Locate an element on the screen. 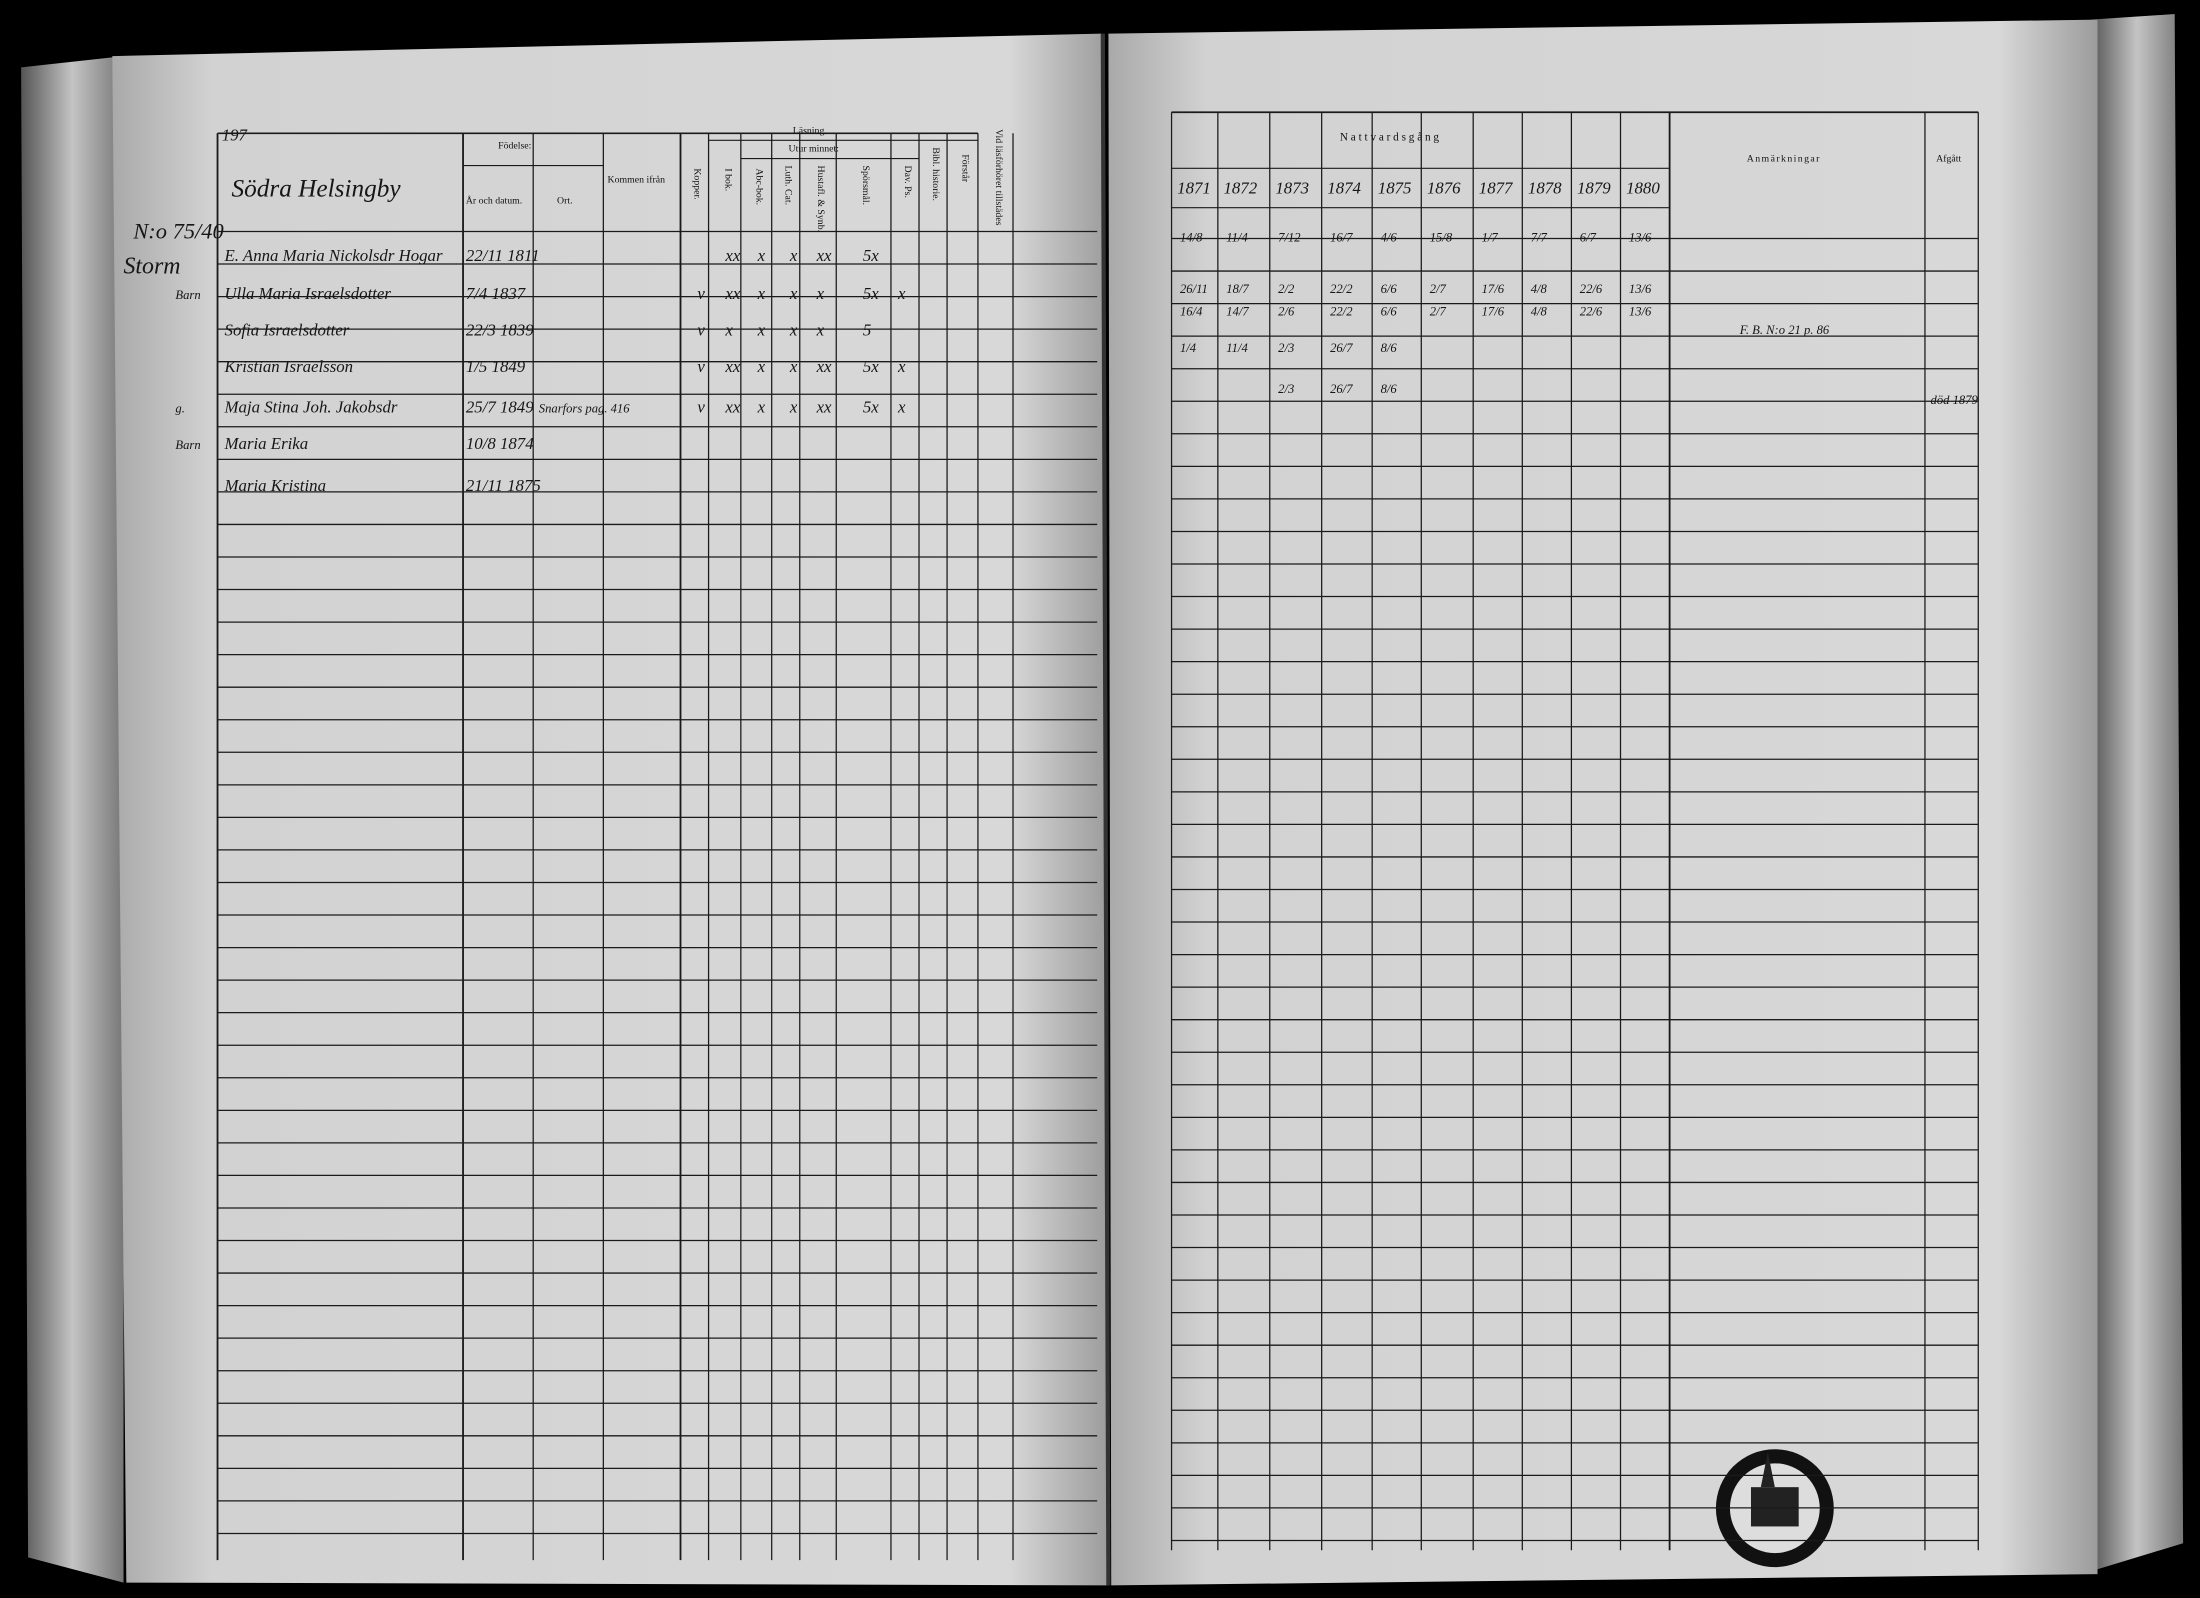 This screenshot has width=2200, height=1598. communion-date: 1/4 is located at coordinates (1188, 348).